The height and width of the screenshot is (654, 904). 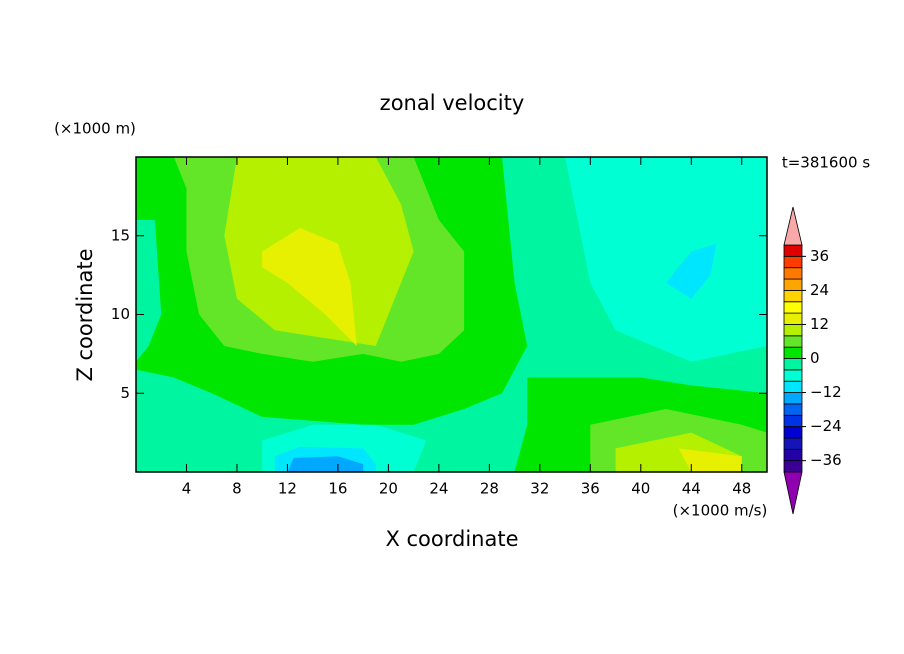 What do you see at coordinates (819, 290) in the screenshot?
I see `colorbar-label: 24` at bounding box center [819, 290].